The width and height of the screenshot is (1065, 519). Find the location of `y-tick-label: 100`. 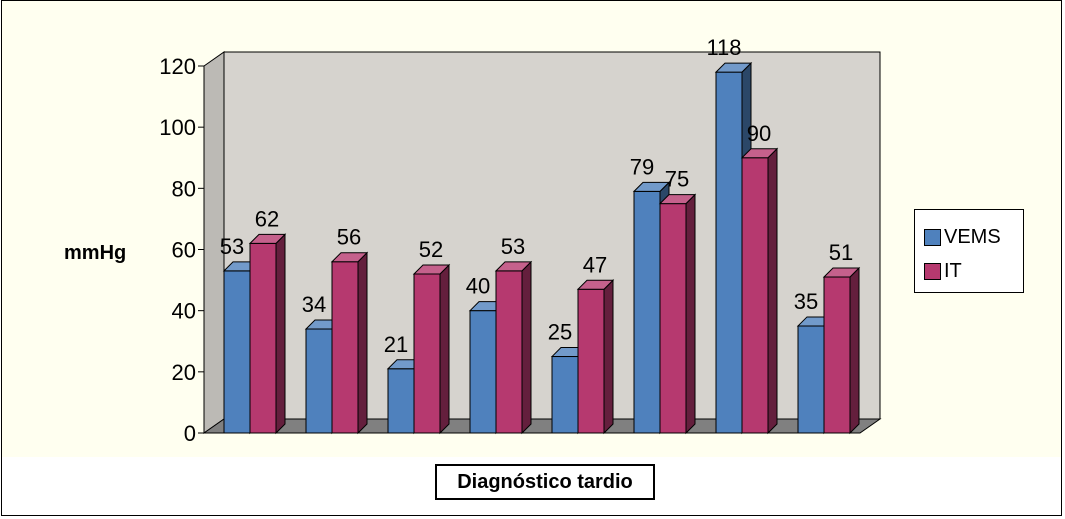

y-tick-label: 100 is located at coordinates (177, 127).